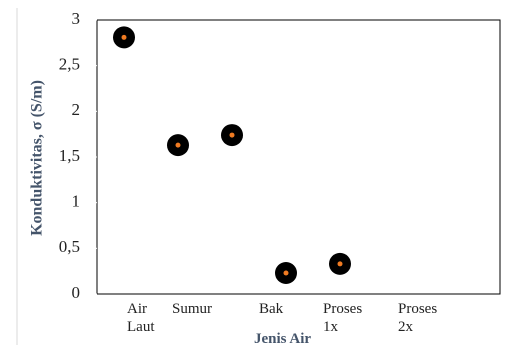 This screenshot has height=356, width=510. What do you see at coordinates (69, 246) in the screenshot?
I see `y-tick-label: 0,5` at bounding box center [69, 246].